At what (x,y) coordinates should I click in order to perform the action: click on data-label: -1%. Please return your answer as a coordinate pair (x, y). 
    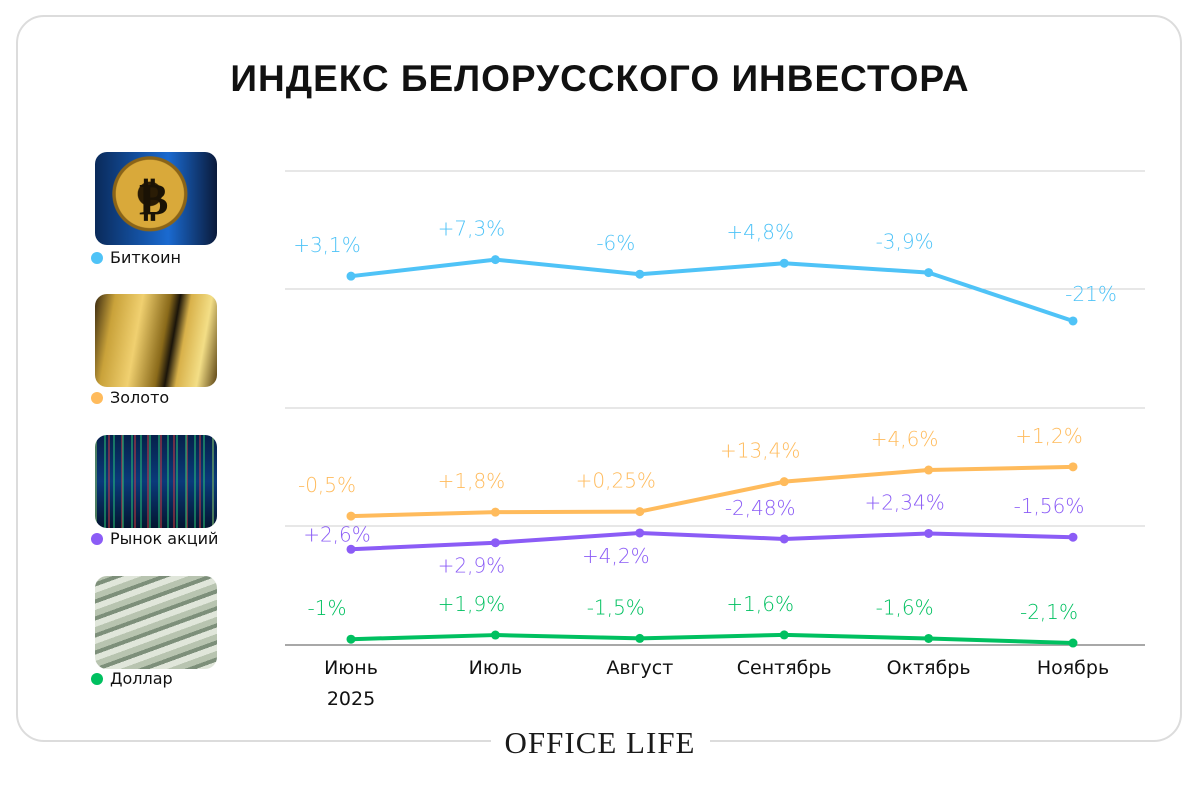
    Looking at the image, I should click on (327, 608).